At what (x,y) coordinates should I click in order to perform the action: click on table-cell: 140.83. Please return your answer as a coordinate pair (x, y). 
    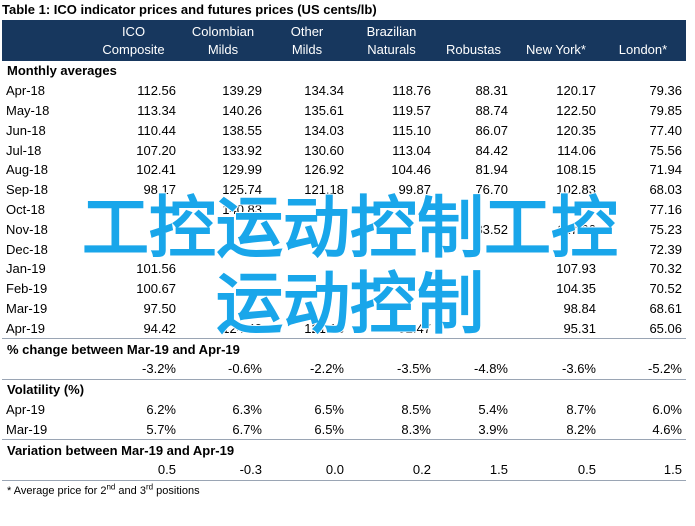
    Looking at the image, I should click on (242, 209).